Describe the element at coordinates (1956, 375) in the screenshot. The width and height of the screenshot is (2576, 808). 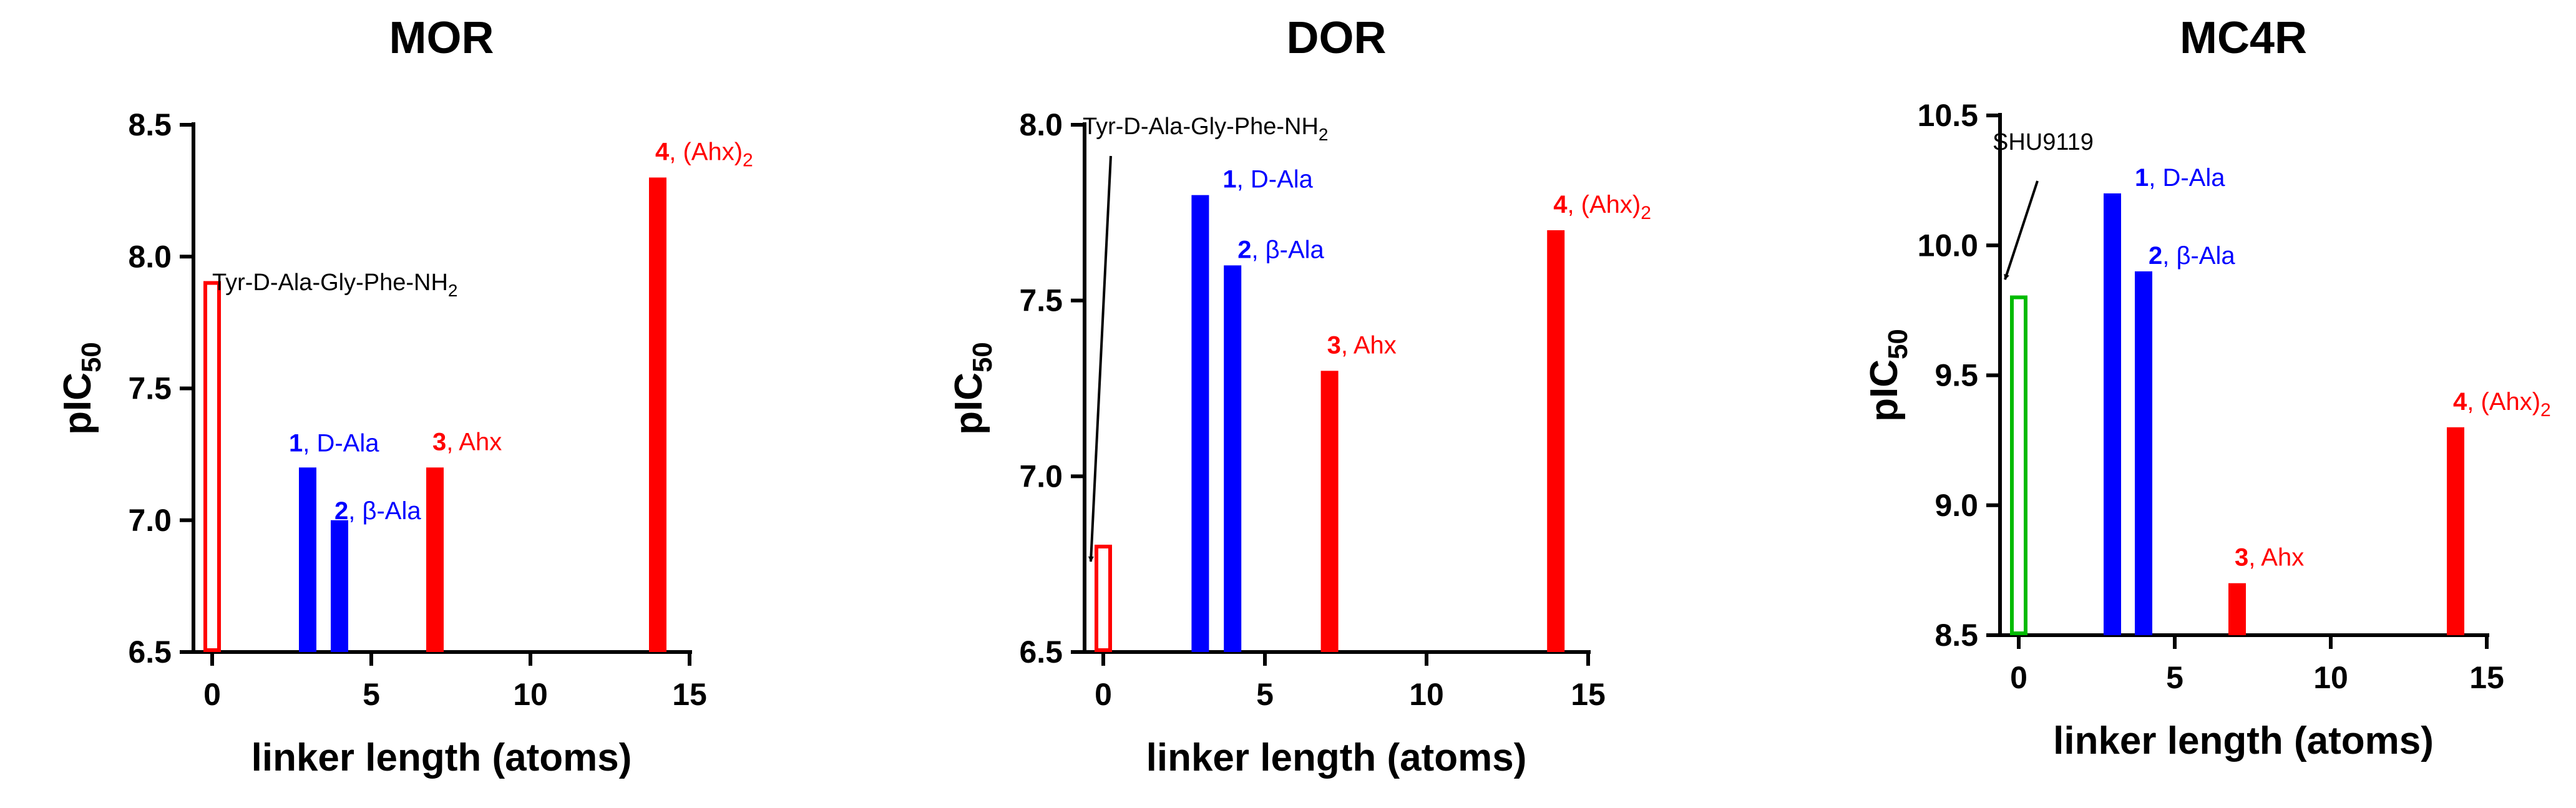
I see `y-tick-label: 9.5` at that location.